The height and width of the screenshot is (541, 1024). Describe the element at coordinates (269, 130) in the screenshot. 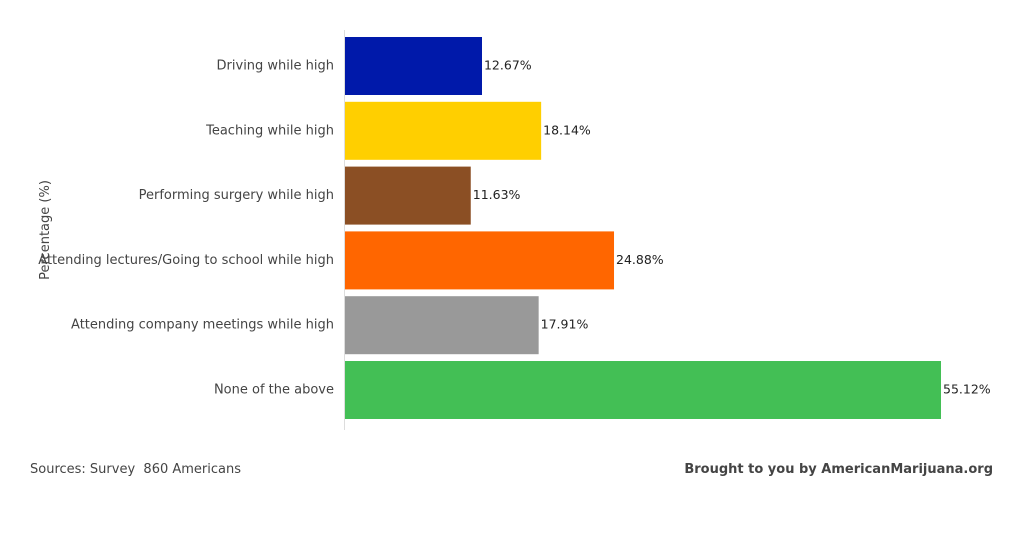

I see `category-label: Teaching while high` at that location.